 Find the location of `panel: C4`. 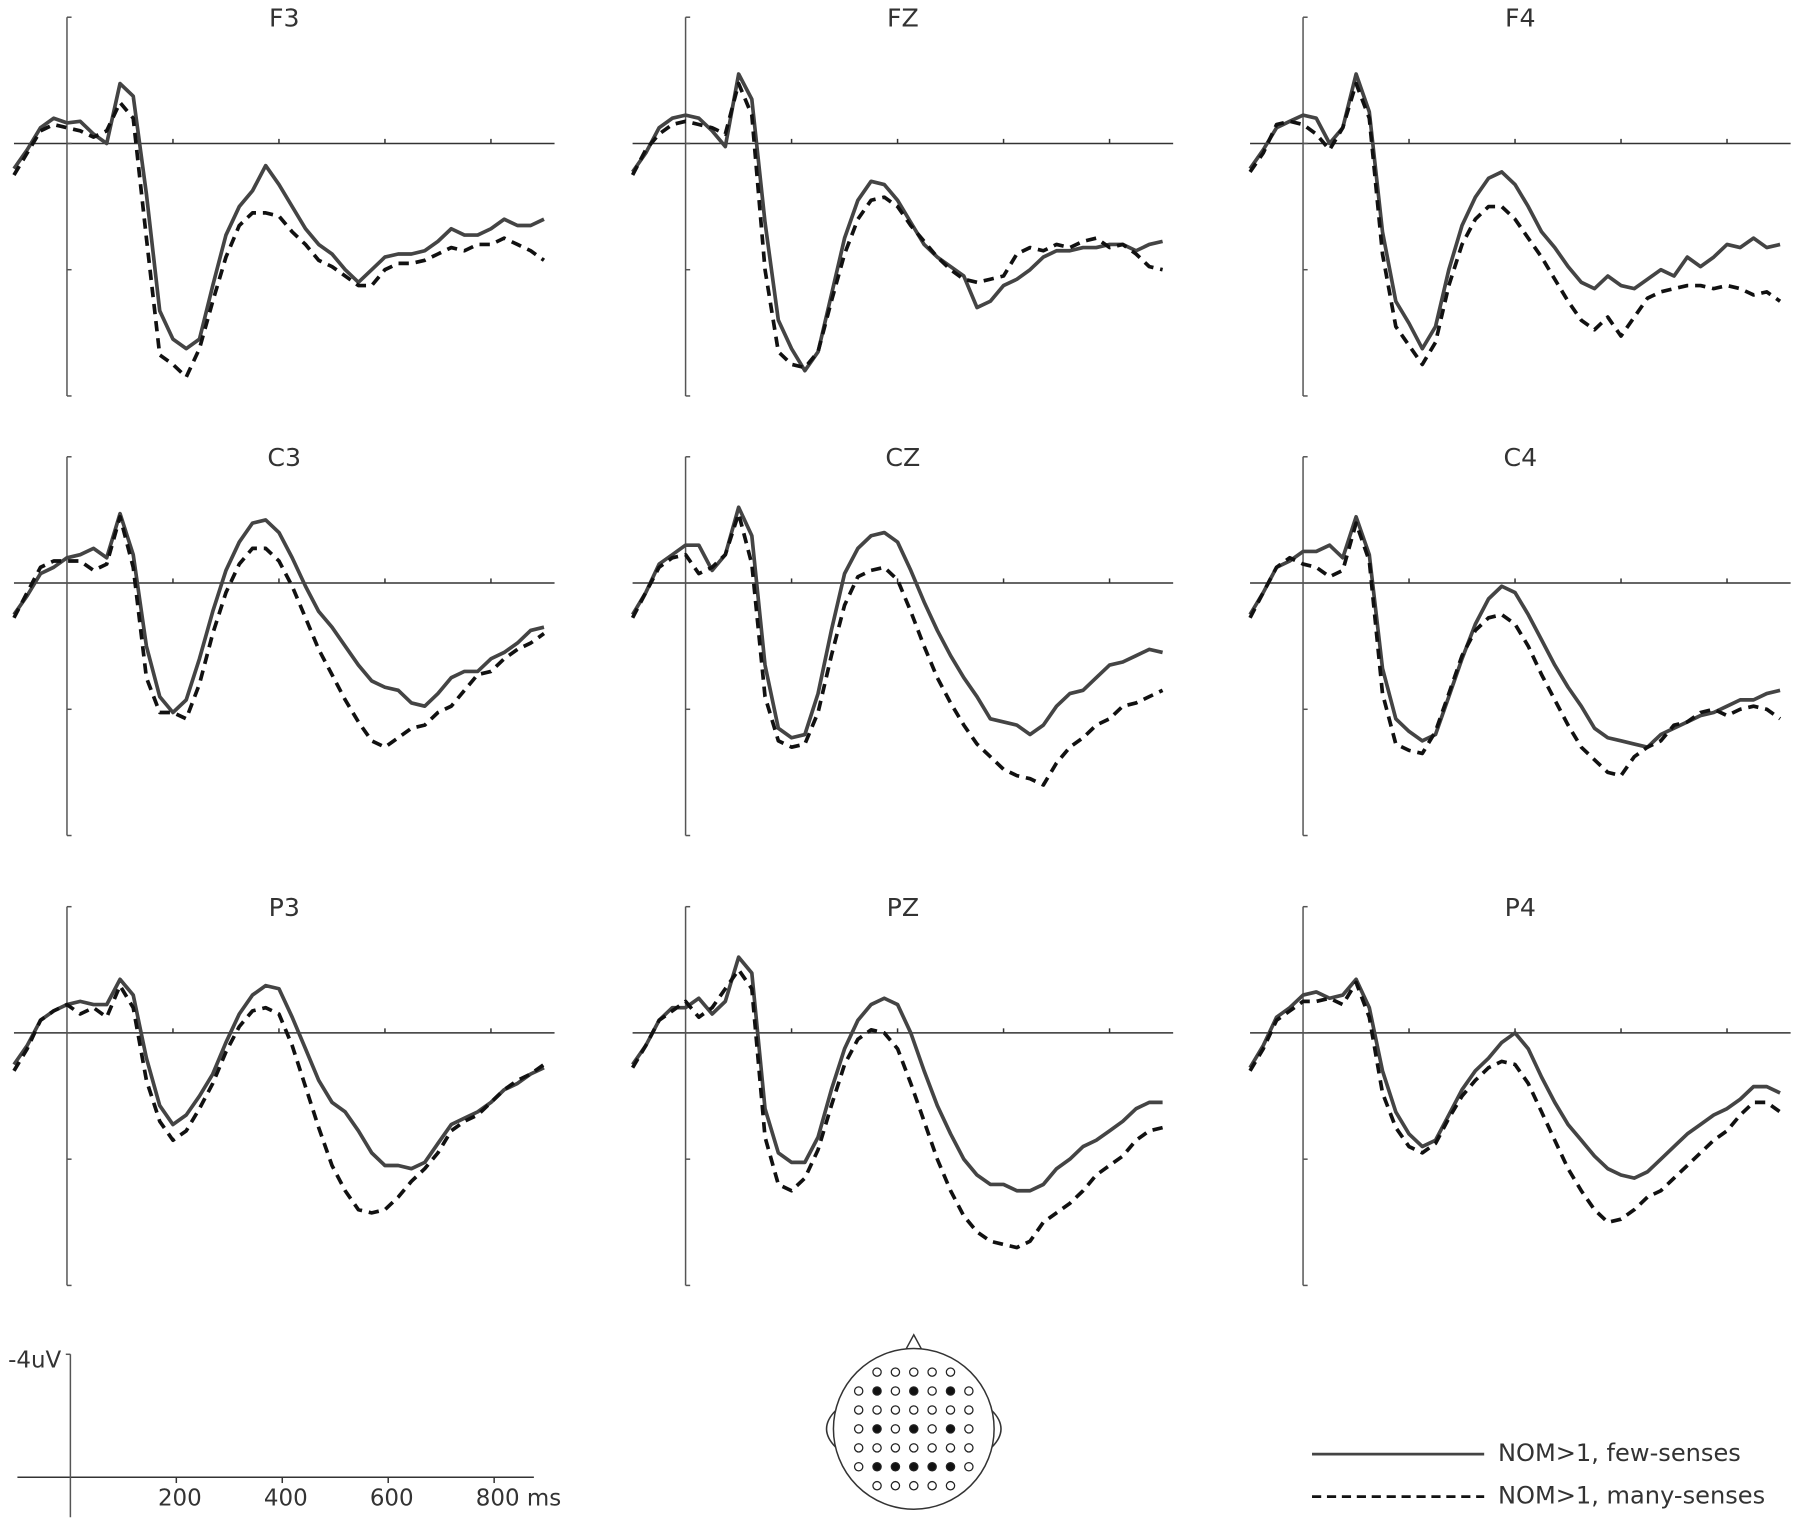

panel: C4 is located at coordinates (1519, 640).